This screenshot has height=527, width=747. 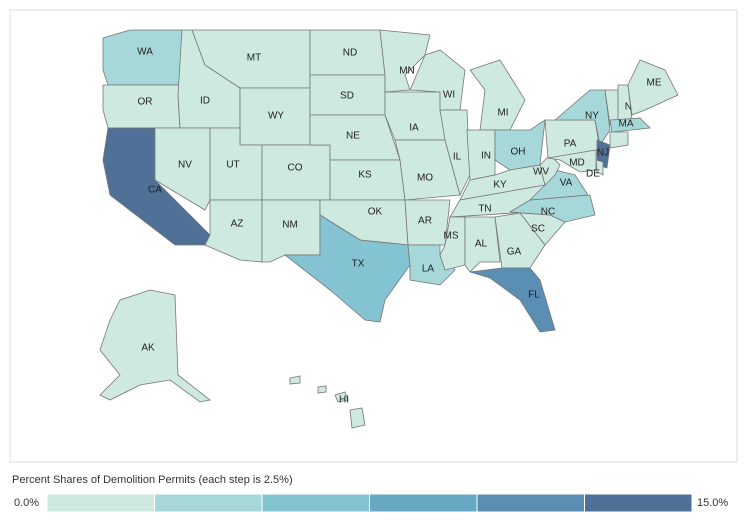 What do you see at coordinates (538, 229) in the screenshot?
I see `state-label: SC` at bounding box center [538, 229].